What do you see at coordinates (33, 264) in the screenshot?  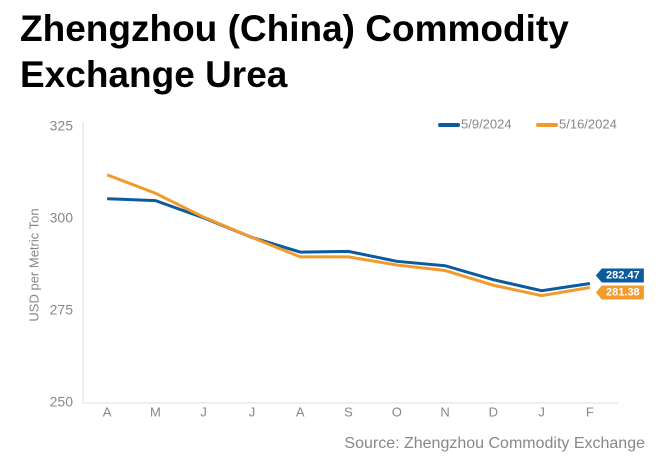 I see `y-axis-label: USD per Metric Ton` at bounding box center [33, 264].